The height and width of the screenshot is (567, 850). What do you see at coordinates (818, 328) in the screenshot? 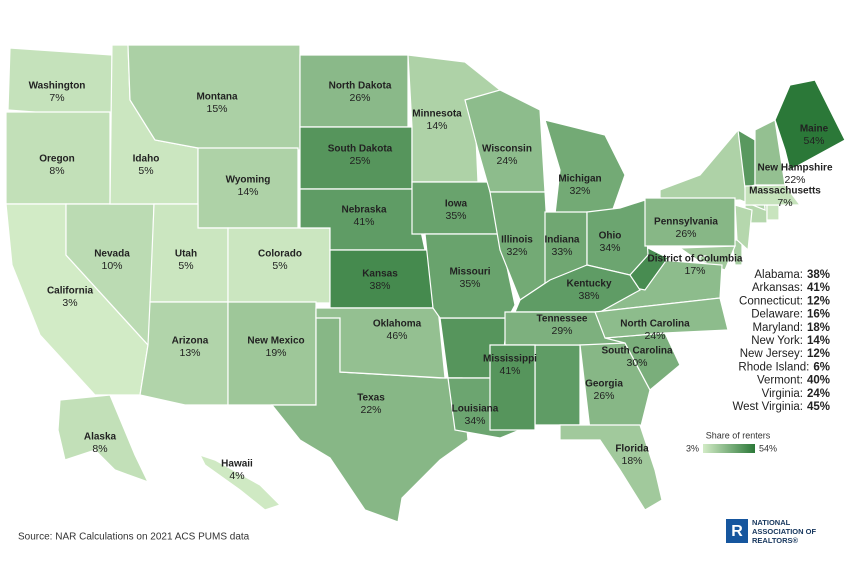
I see `callout-value: 18%` at bounding box center [818, 328].